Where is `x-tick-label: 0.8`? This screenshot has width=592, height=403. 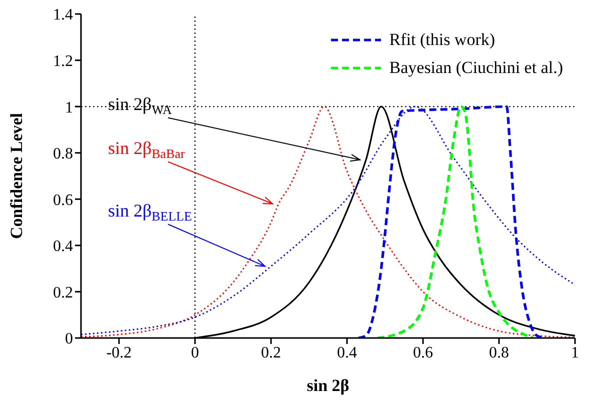
x-tick-label: 0.8 is located at coordinates (499, 353).